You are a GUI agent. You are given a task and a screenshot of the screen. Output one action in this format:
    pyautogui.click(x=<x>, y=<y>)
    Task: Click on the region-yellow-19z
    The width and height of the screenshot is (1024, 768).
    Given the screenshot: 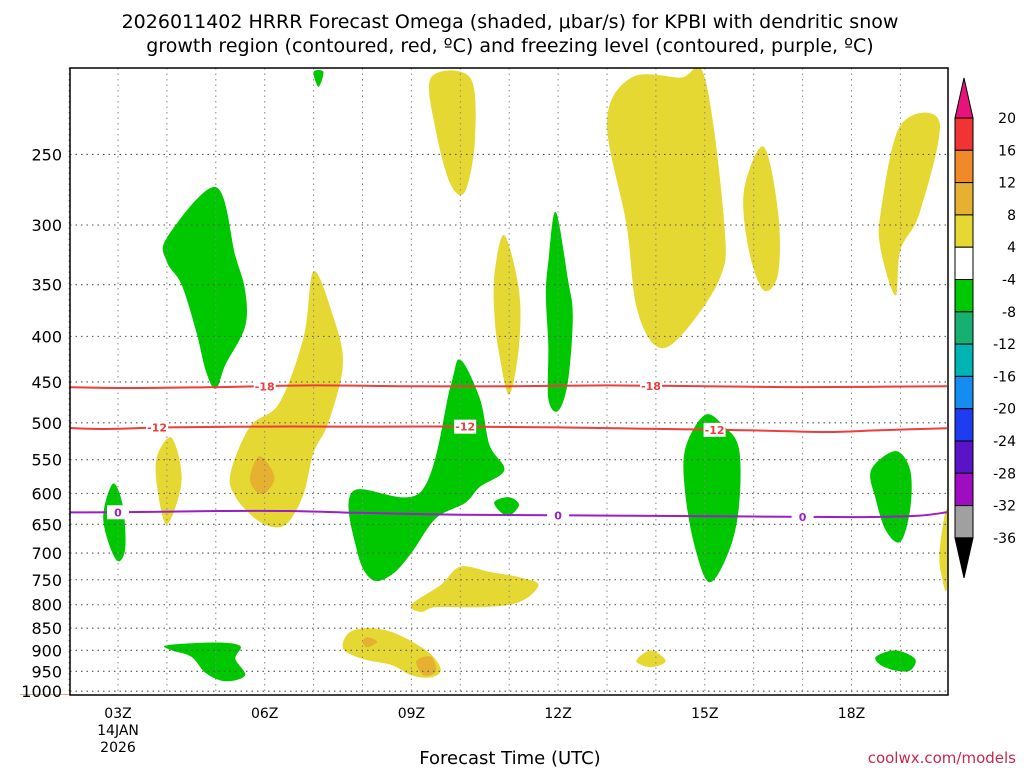 What is the action you would take?
    pyautogui.click(x=909, y=204)
    